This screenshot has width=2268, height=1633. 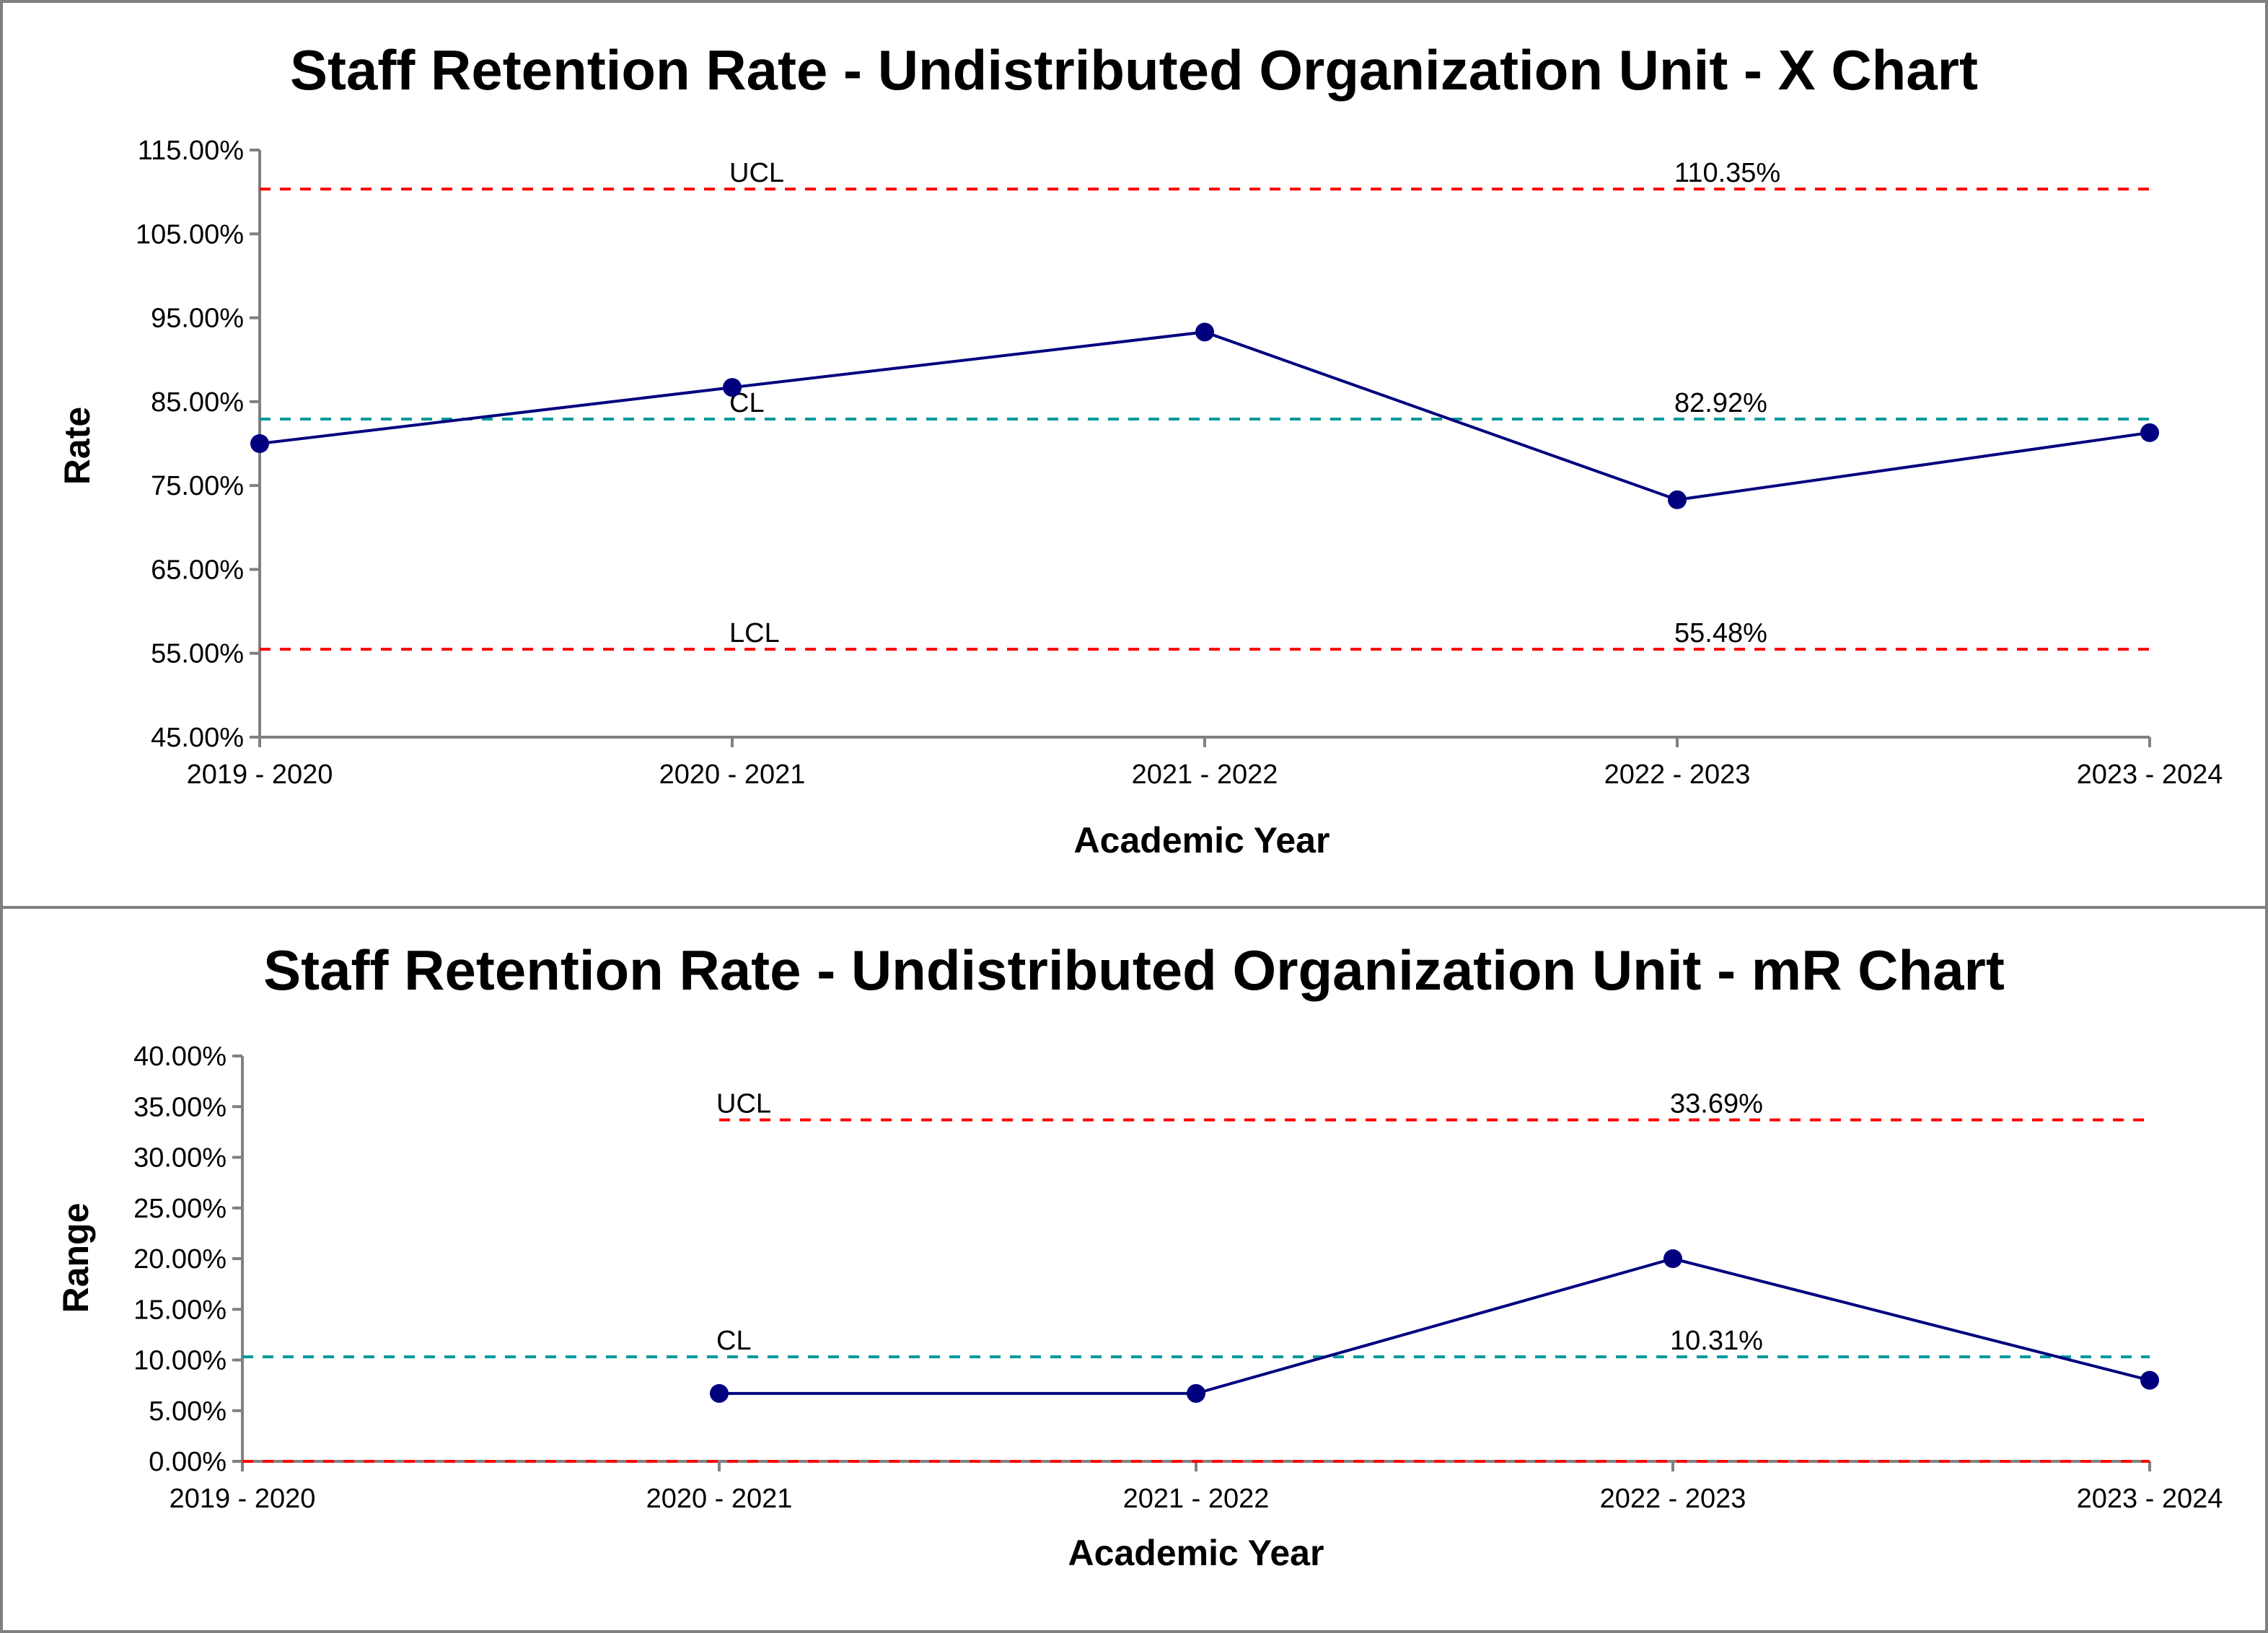 I want to click on x-chart-x-tick-label: 2021 - 2022, so click(x=1205, y=775).